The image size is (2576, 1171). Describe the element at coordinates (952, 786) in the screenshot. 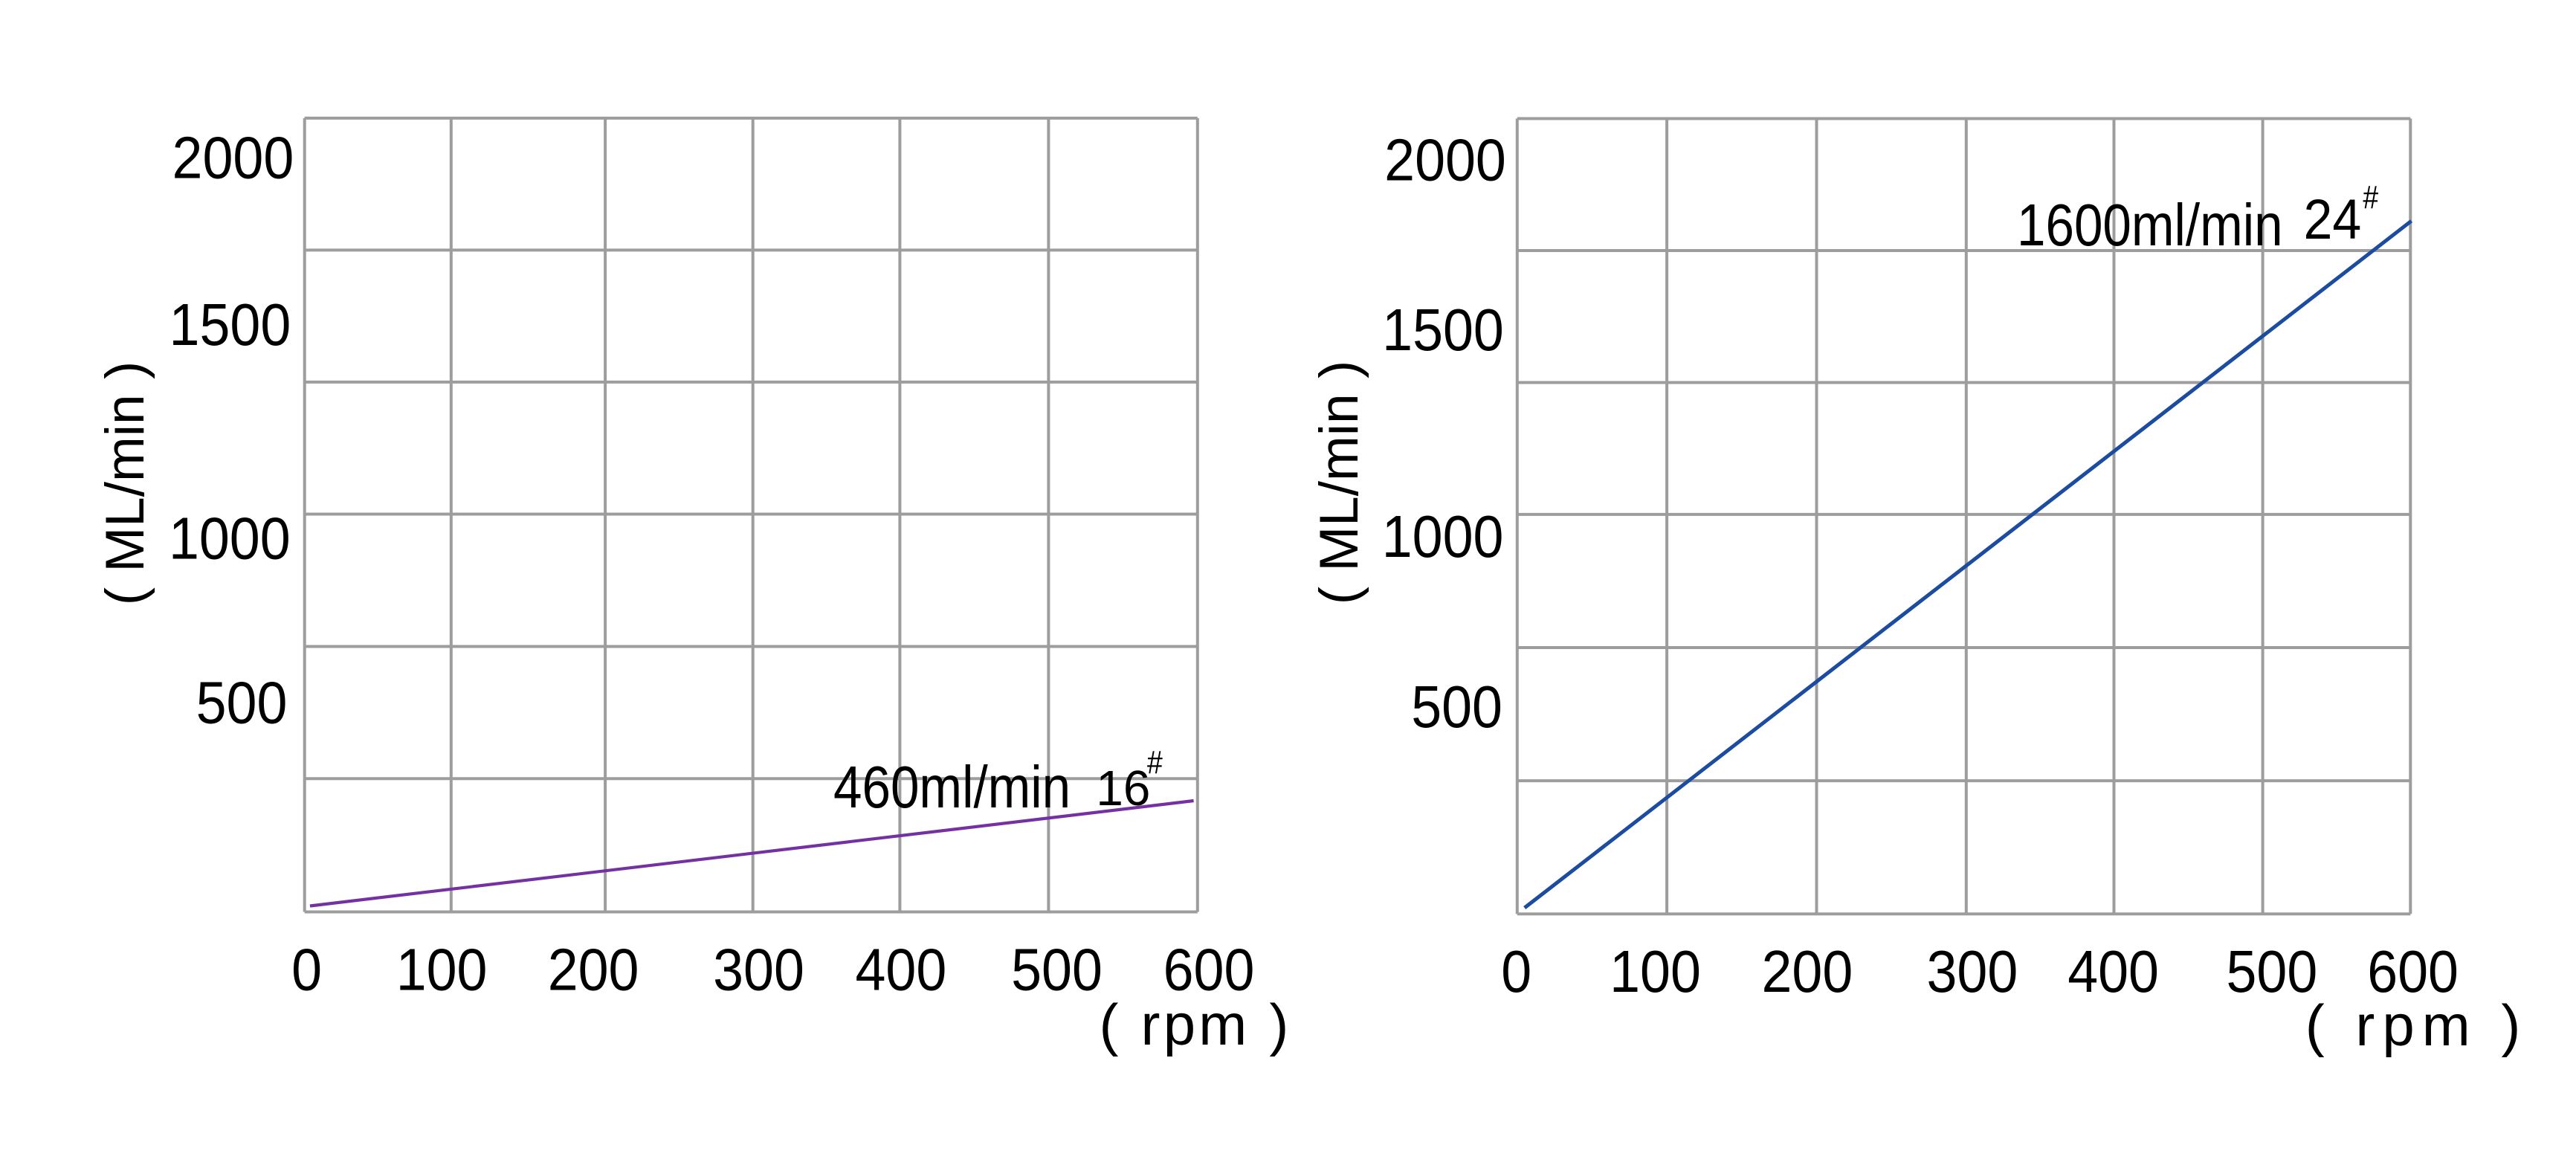

I see `svg-text: 460ml/min` at that location.